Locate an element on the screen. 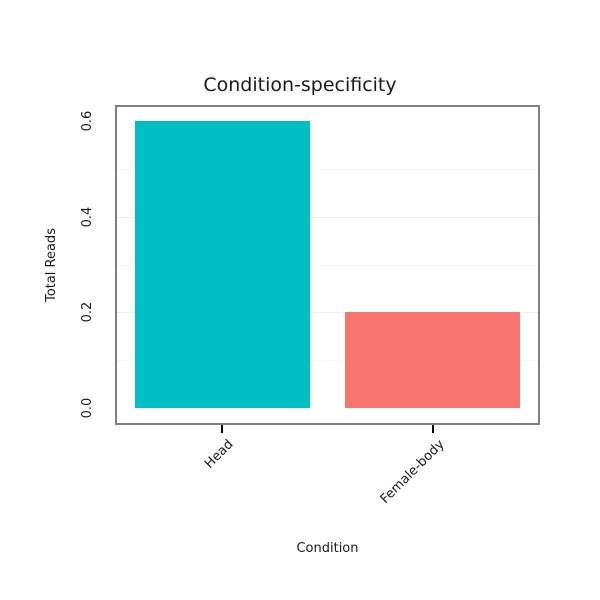  y-tick-label: 0.6 is located at coordinates (87, 121).